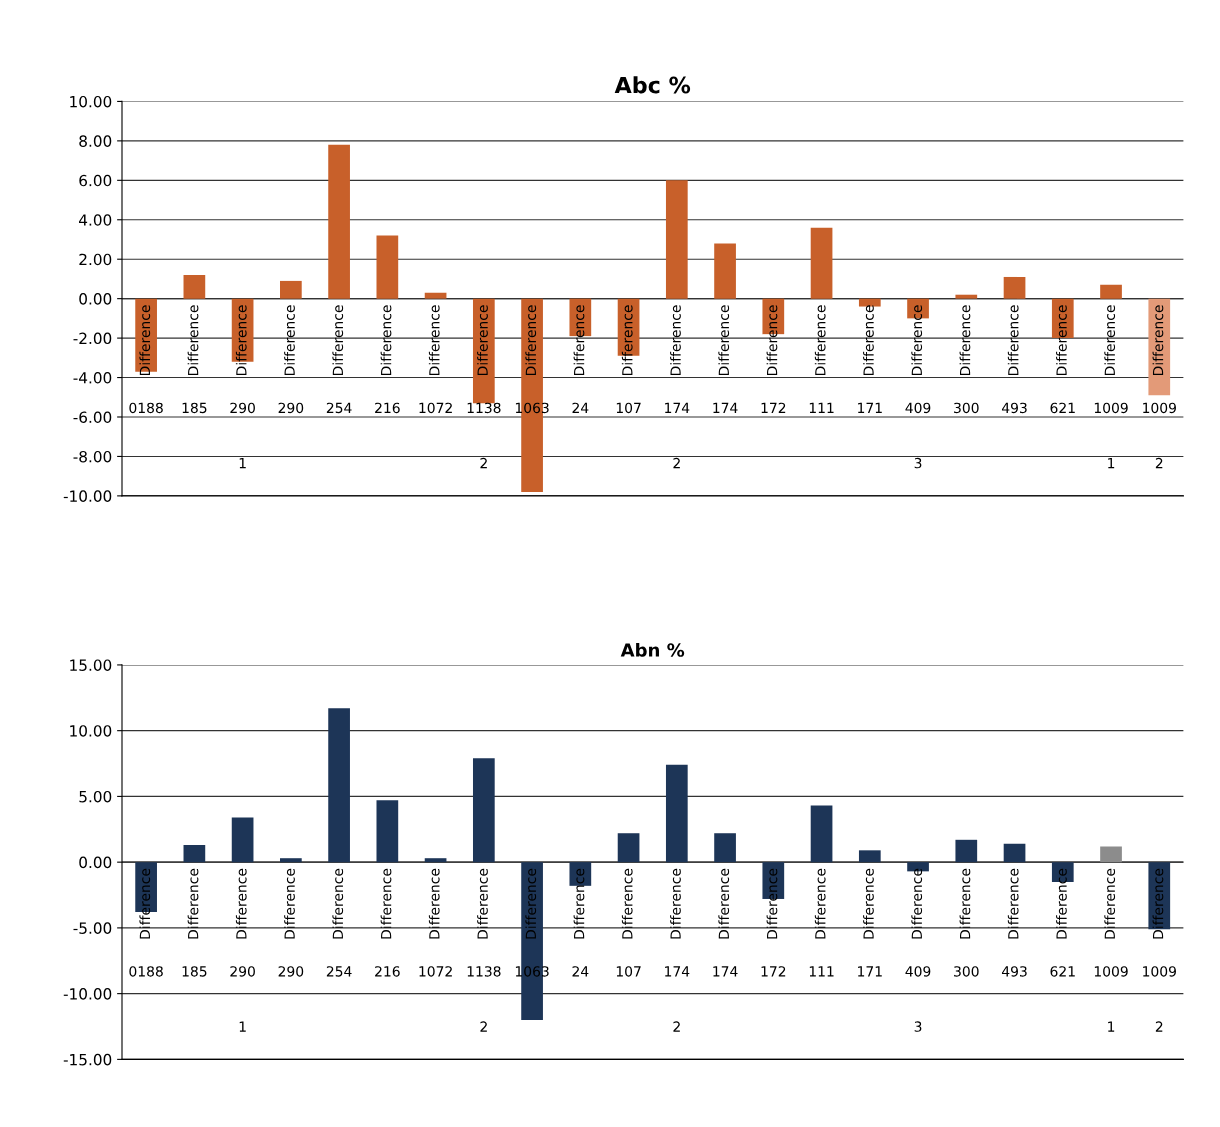 This screenshot has width=1220, height=1127. What do you see at coordinates (92, 456) in the screenshot?
I see `y-tick-label: -8.00` at bounding box center [92, 456].